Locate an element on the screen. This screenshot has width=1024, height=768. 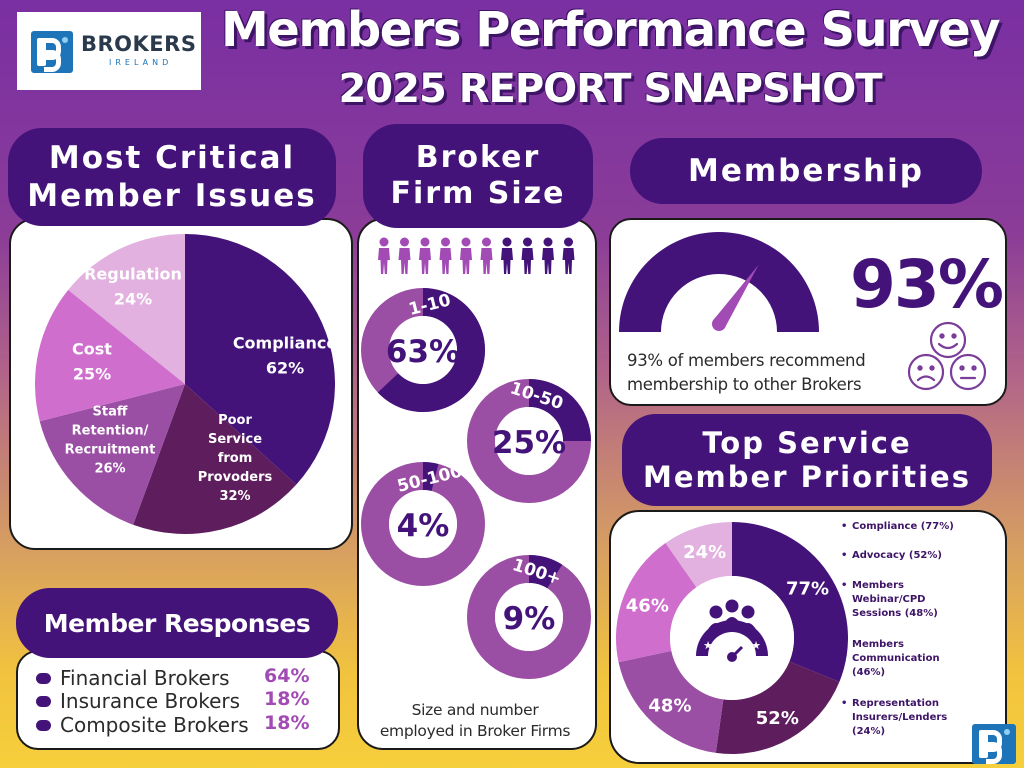
membership-value: 93% is located at coordinates (927, 284).